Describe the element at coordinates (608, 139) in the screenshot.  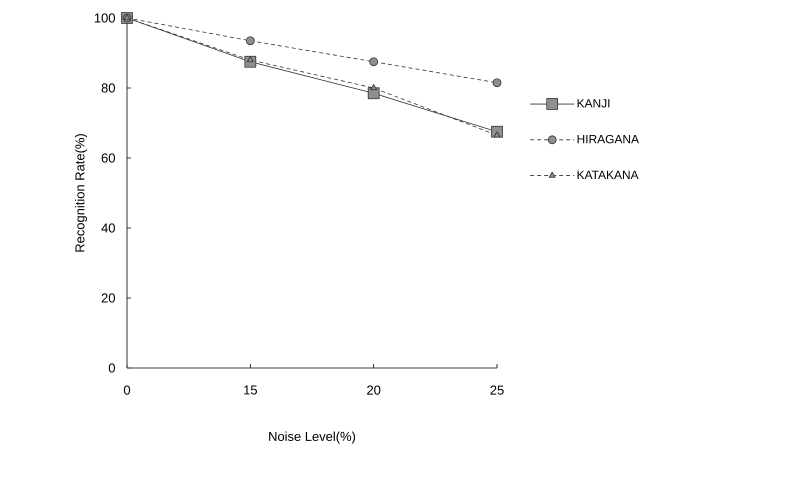
I see `legend-label: HIRAGANA` at that location.